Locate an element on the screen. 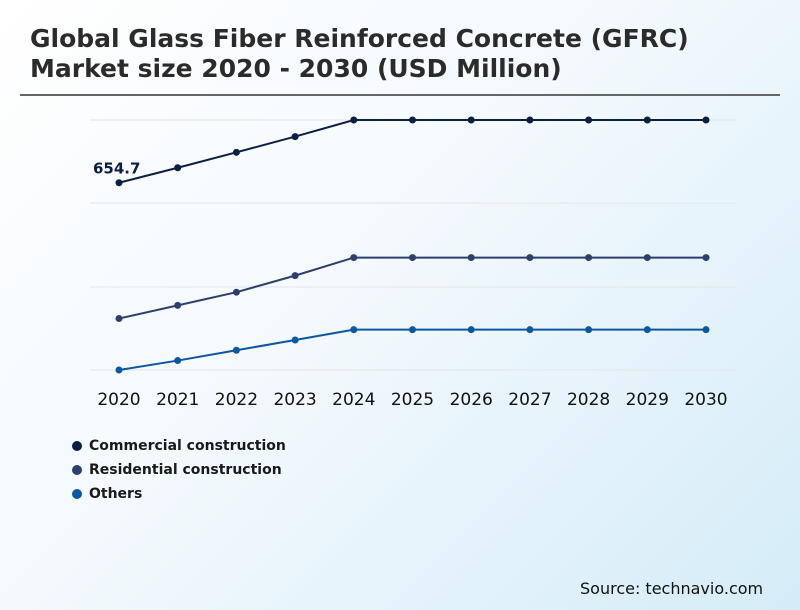 The image size is (800, 610). x-tick-label: 2027 is located at coordinates (529, 400).